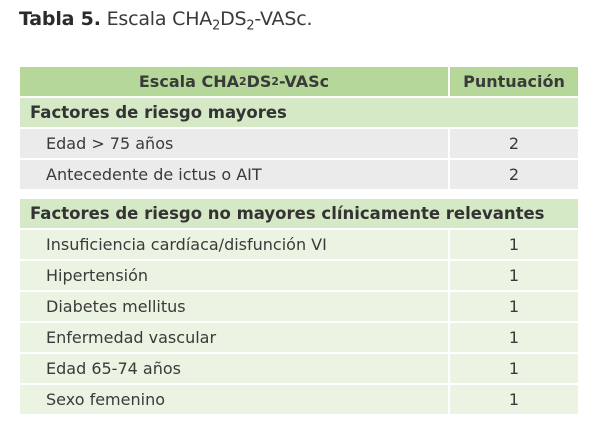 Image resolution: width=590 pixels, height=441 pixels. I want to click on factor-cell: Hipertensión, so click(234, 275).